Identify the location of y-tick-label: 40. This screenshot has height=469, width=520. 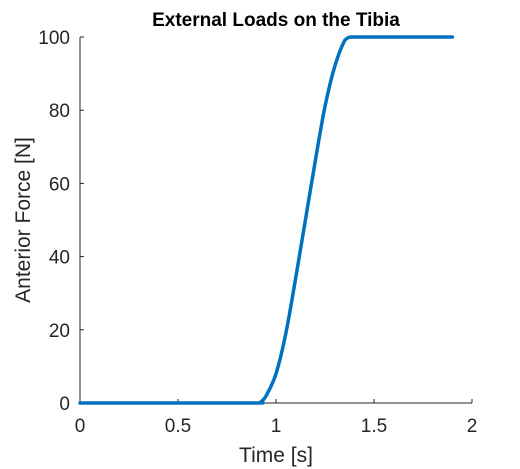
(59, 258).